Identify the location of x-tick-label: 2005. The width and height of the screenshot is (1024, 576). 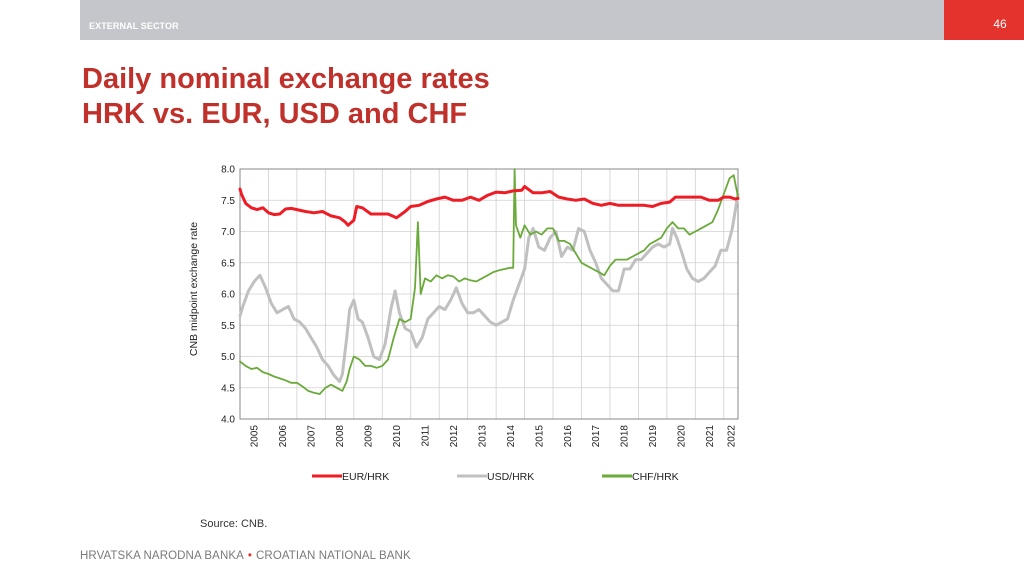
(255, 436).